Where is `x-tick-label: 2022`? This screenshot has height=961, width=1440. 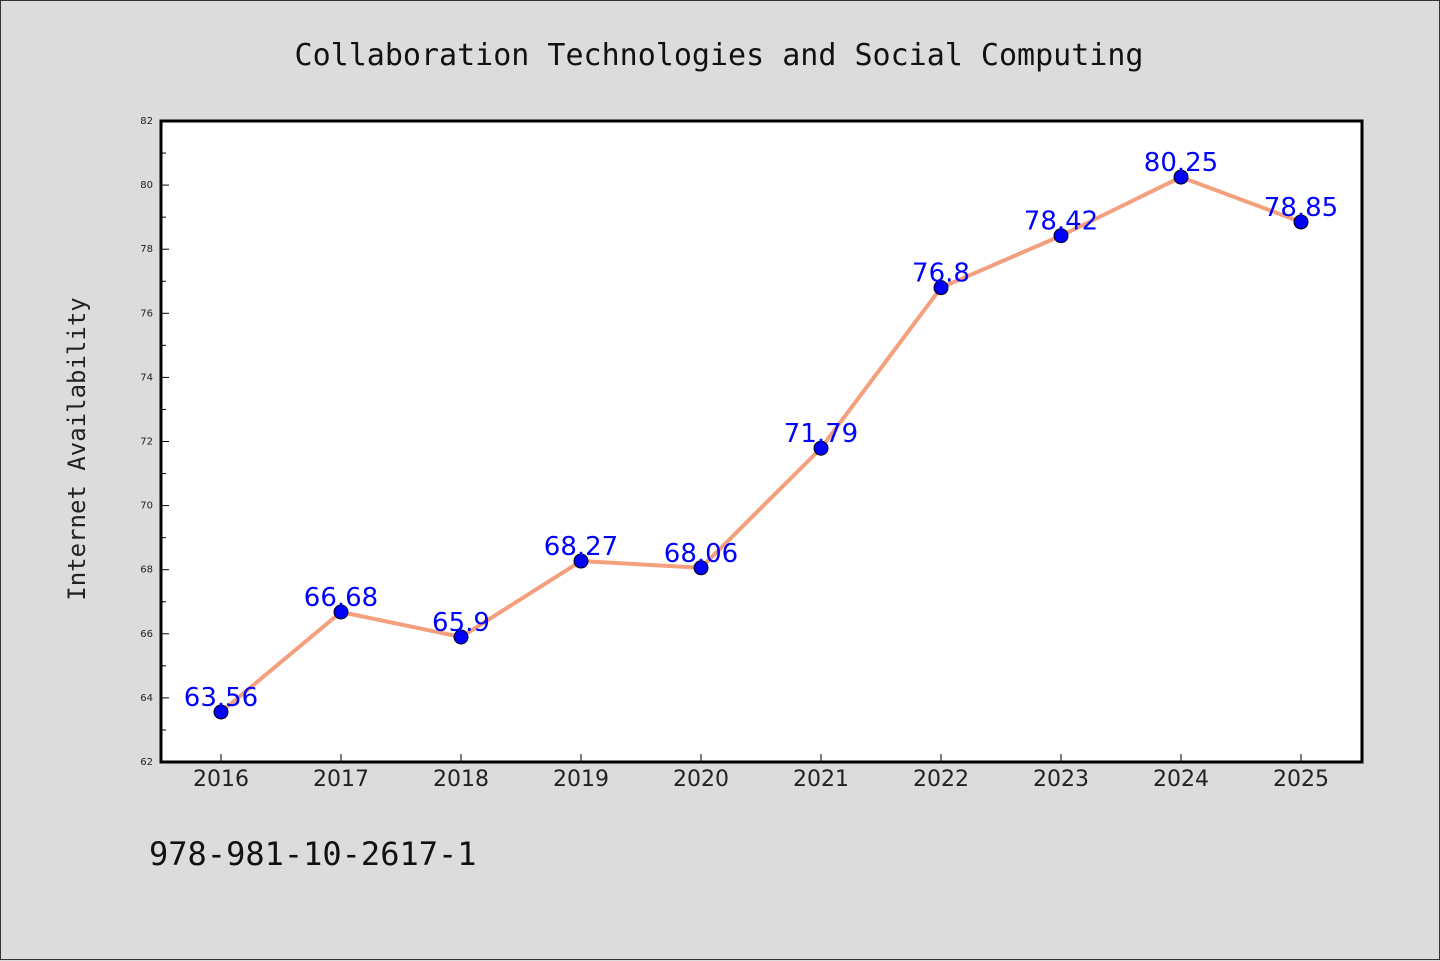 x-tick-label: 2022 is located at coordinates (941, 779).